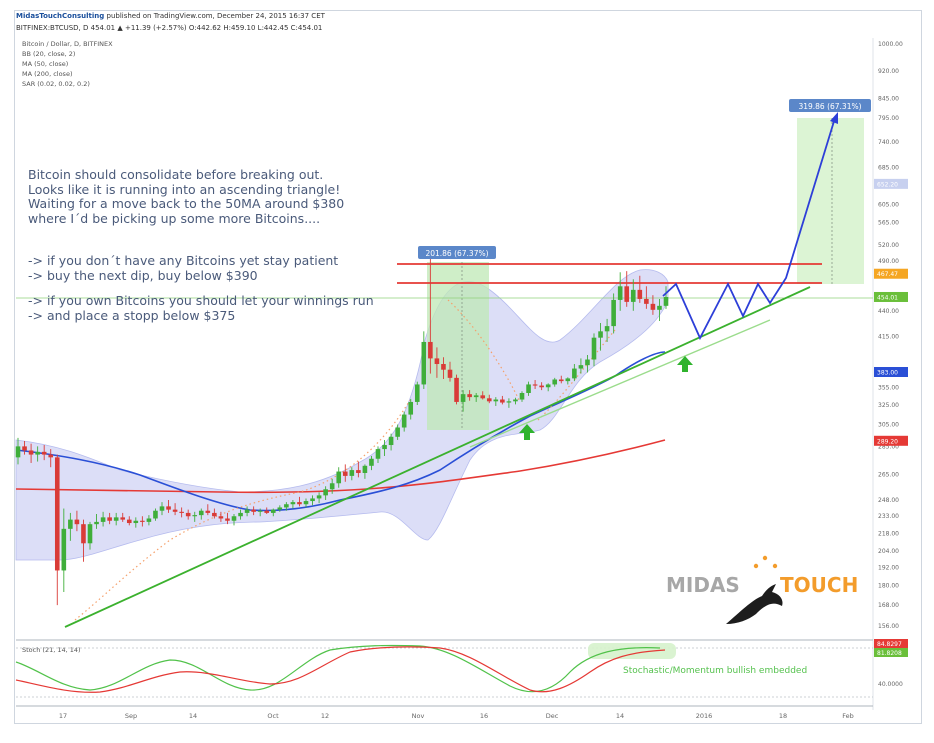  Describe the element at coordinates (783, 716) in the screenshot. I see `time-tick-label: 18` at that location.